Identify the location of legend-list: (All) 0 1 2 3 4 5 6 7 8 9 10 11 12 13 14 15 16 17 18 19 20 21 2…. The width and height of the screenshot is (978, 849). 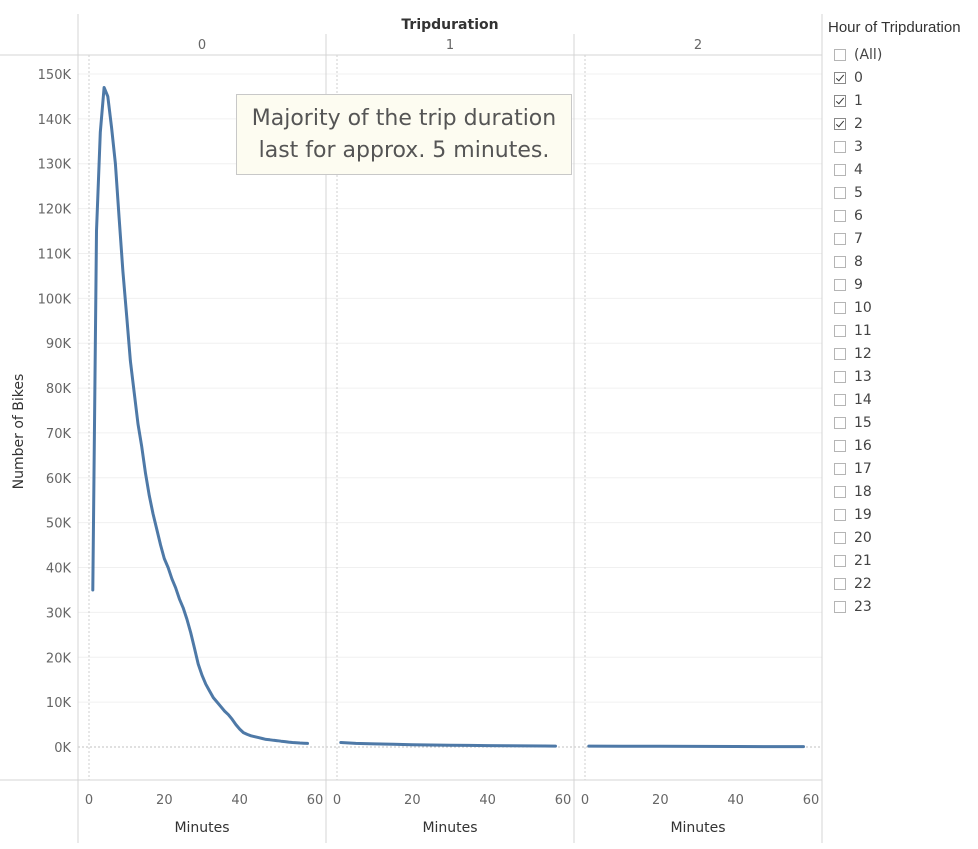
(858, 330).